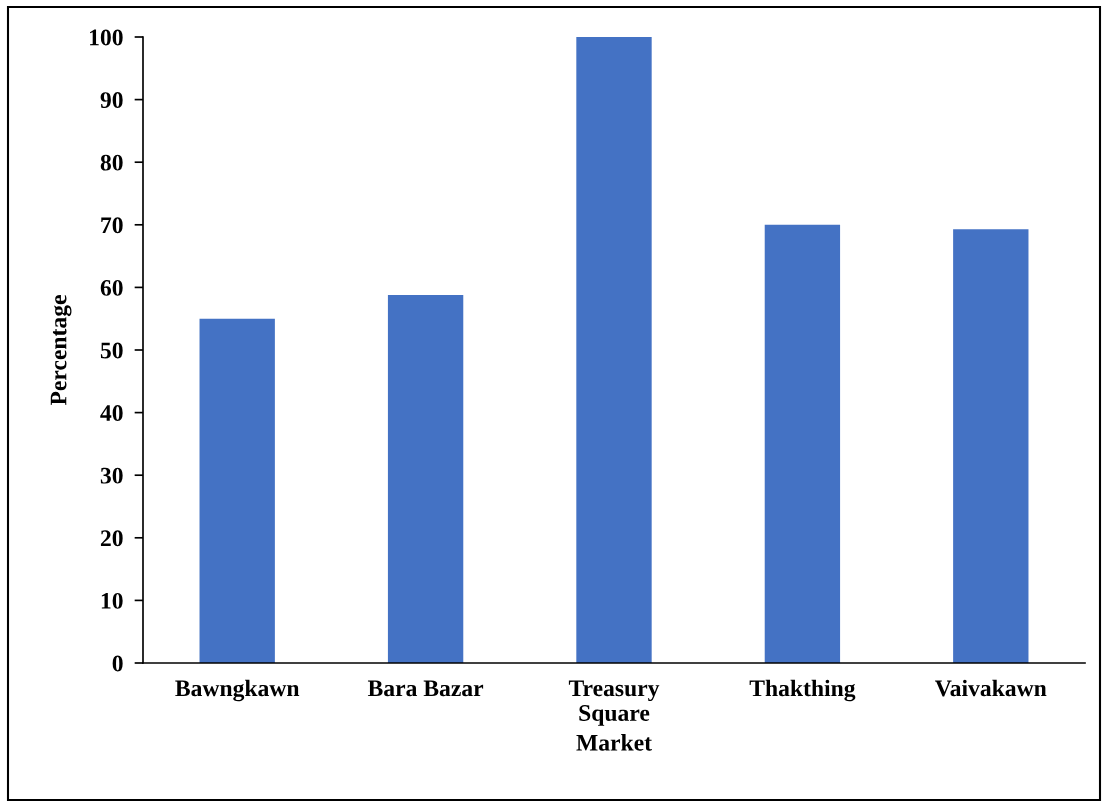 The width and height of the screenshot is (1108, 807). I want to click on y-tick-label: 10, so click(112, 600).